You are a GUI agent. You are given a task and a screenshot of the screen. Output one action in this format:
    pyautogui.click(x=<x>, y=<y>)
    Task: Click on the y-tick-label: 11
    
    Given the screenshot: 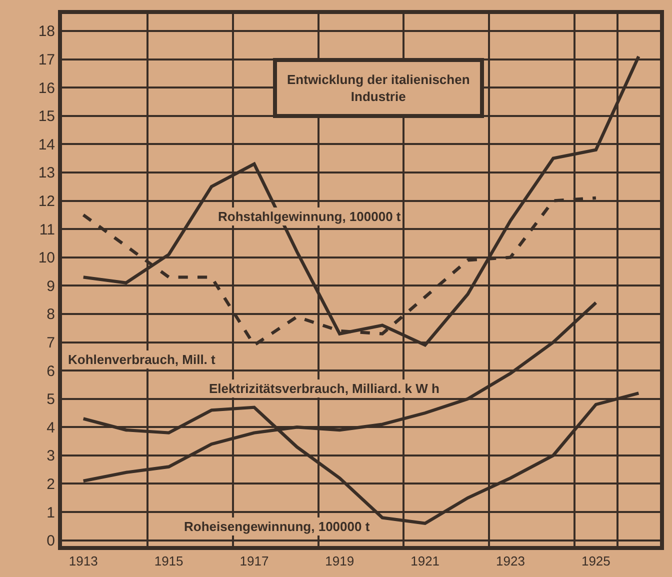 What is the action you would take?
    pyautogui.click(x=47, y=229)
    